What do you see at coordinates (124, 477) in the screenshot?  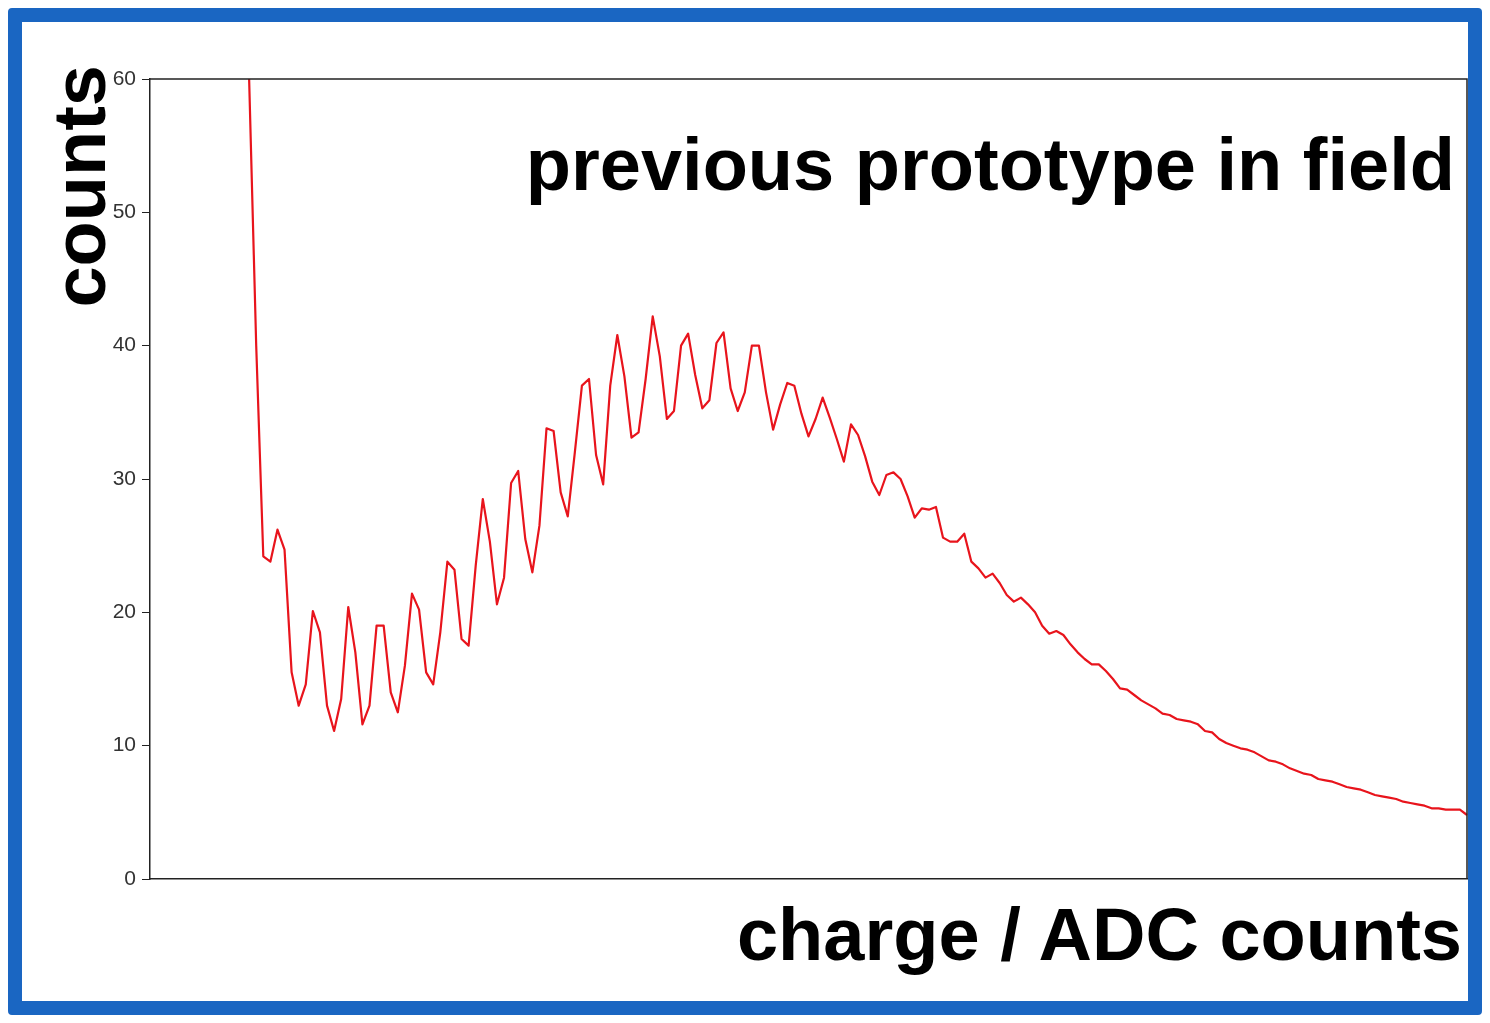 I see `y-tick-label: 30` at bounding box center [124, 477].